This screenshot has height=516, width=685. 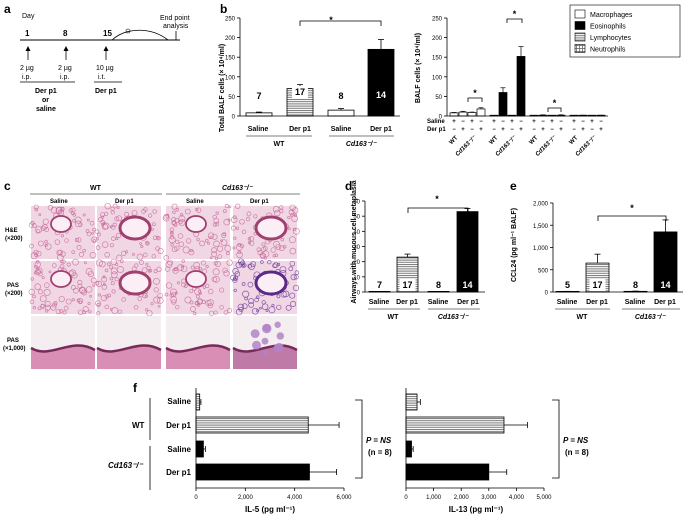 I want to click on chart-b1-cat-3: Saline, so click(x=341, y=129).